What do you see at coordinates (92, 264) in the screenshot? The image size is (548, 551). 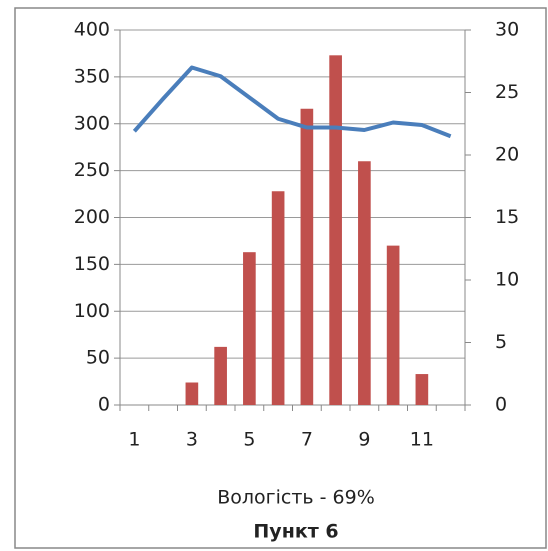 I see `y-tick-label: 150` at bounding box center [92, 264].